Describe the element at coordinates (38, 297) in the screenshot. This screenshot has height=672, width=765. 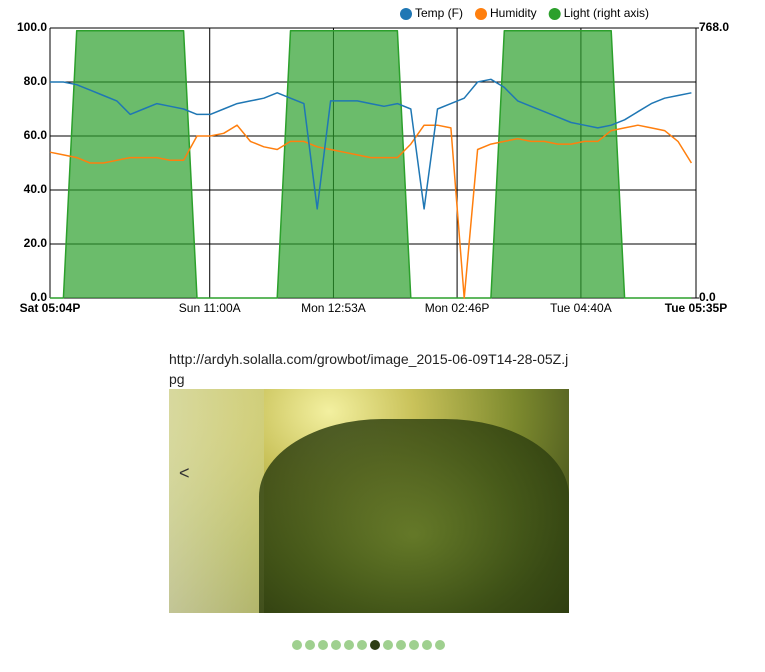
I see `y-tick-label: 0.0` at that location.